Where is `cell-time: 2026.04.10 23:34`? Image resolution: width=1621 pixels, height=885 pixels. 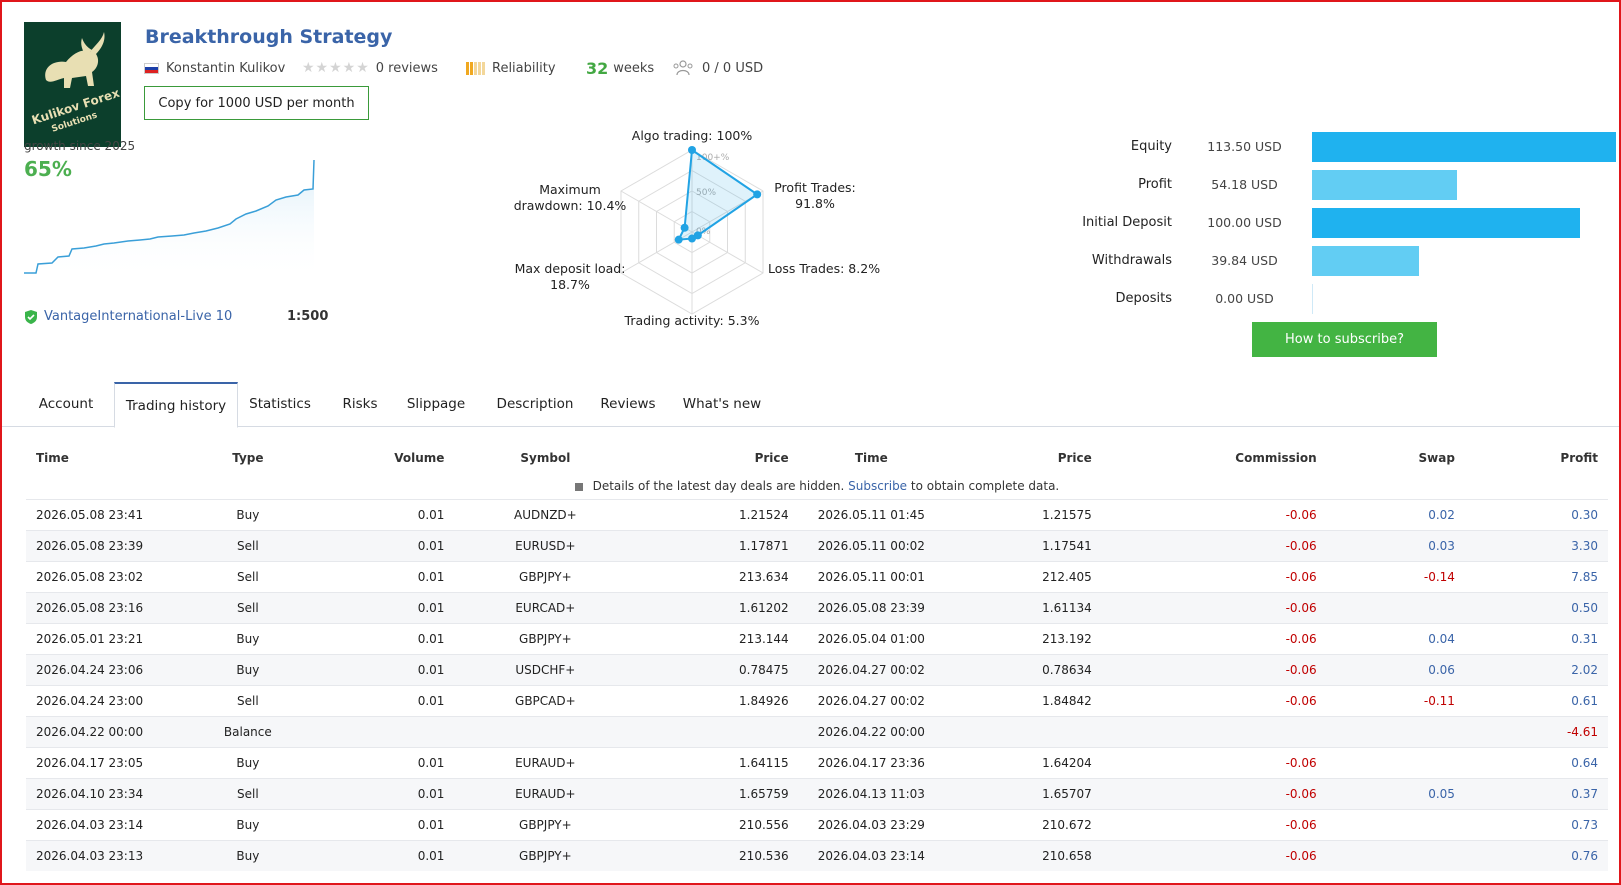
cell-time: 2026.04.10 23:34 is located at coordinates (106, 794).